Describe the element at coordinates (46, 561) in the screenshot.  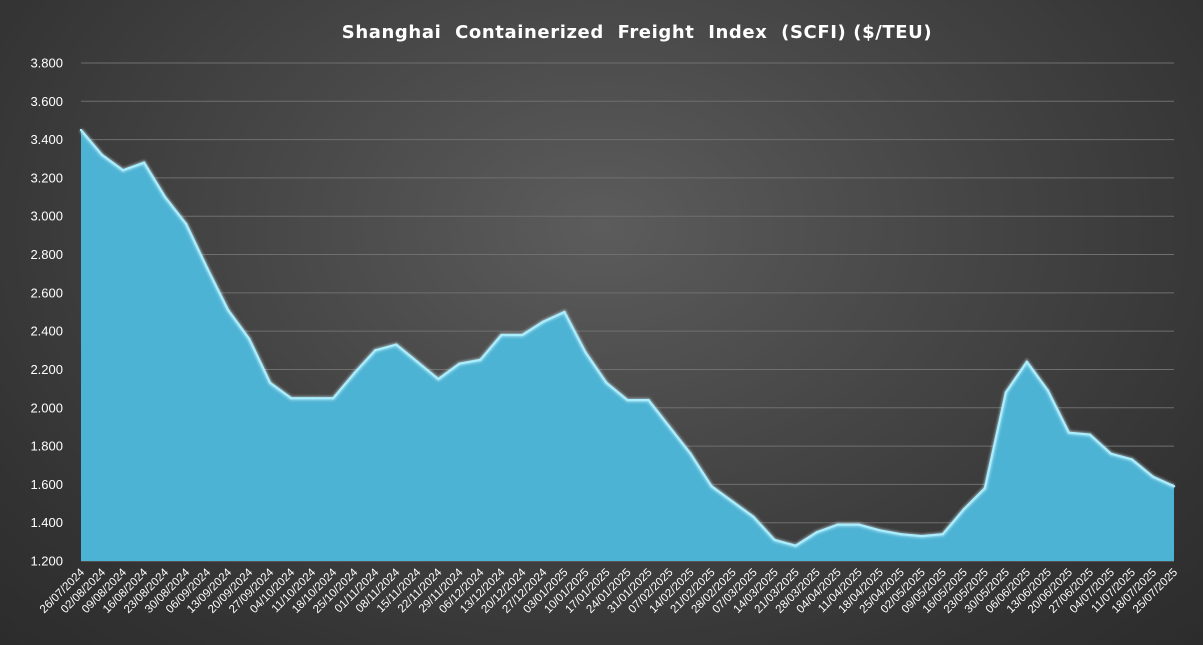
I see `y-tick-label: 1.200` at that location.